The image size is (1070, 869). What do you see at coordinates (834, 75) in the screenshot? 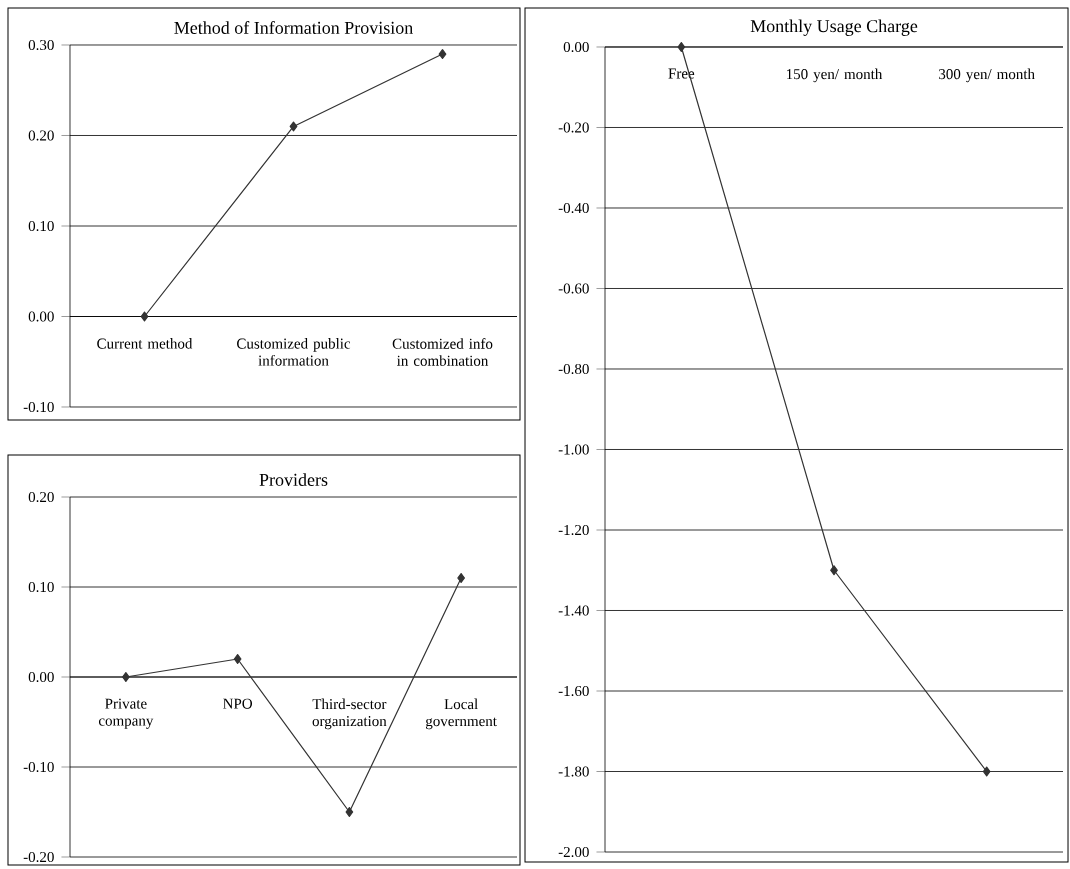
I see `x-tick-label: 150 yen/ month` at bounding box center [834, 75].